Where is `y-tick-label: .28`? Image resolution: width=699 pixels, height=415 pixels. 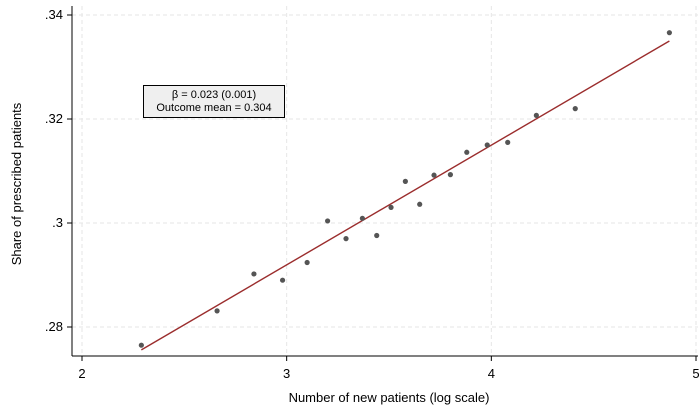
y-tick-label: .28 is located at coordinates (54, 326).